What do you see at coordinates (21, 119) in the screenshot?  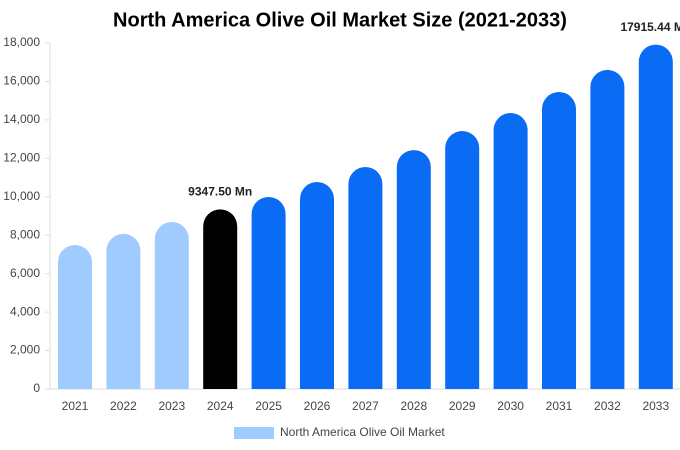 I see `y-tick-label: 14,000` at bounding box center [21, 119].